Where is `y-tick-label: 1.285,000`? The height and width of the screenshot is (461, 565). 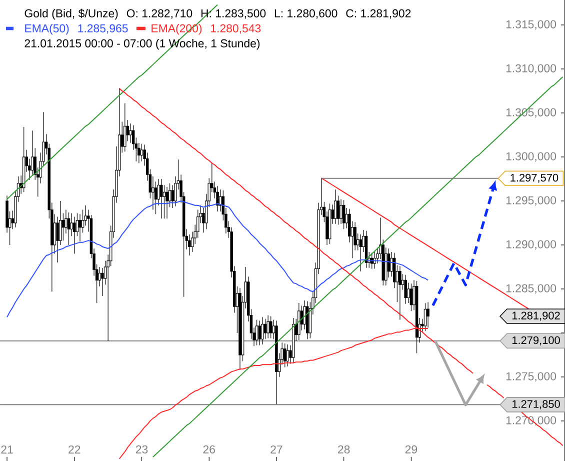
y-tick-label: 1.285,000 is located at coordinates (531, 289).